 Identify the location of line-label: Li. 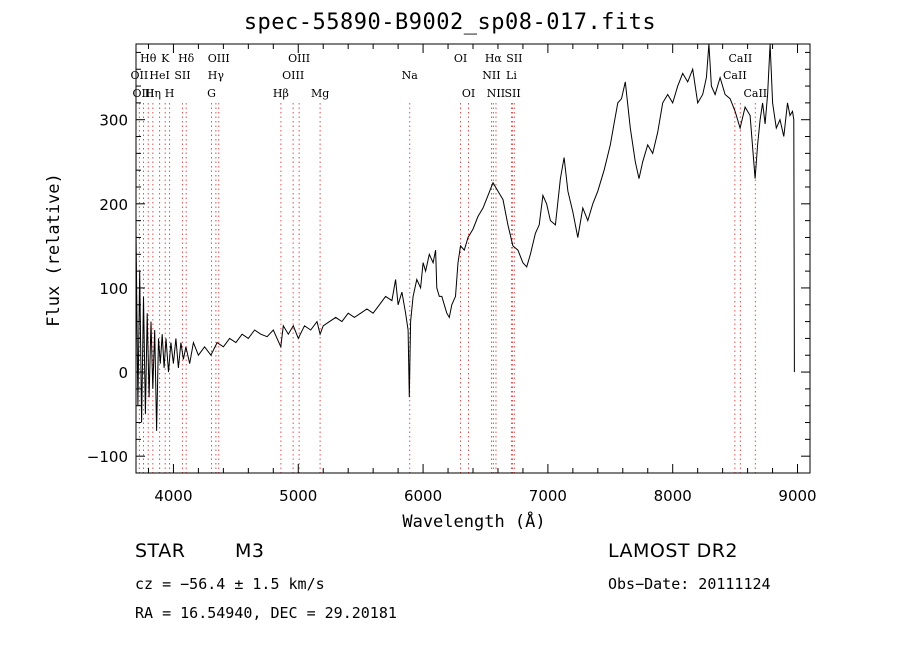
(511, 75).